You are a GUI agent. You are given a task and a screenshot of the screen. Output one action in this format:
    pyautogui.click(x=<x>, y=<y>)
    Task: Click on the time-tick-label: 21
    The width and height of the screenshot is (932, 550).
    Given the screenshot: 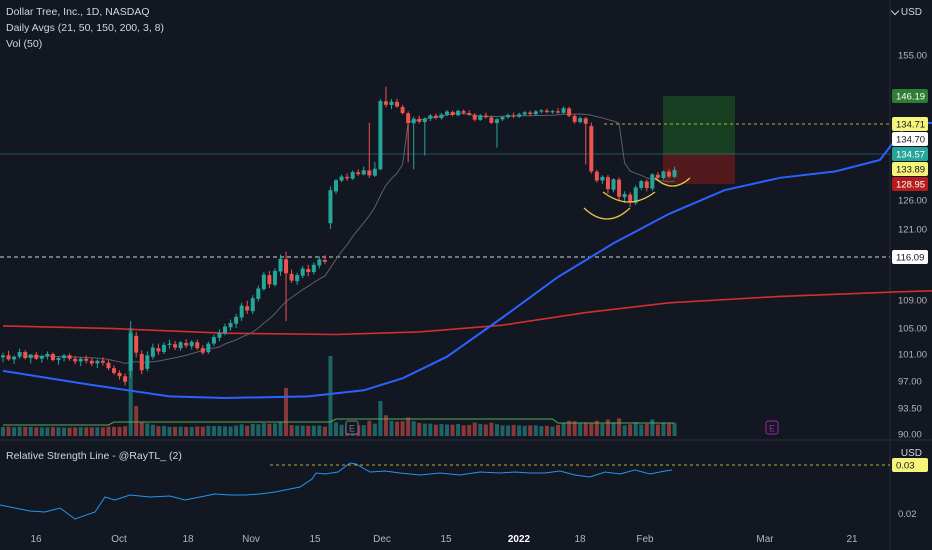 What is the action you would take?
    pyautogui.click(x=852, y=539)
    